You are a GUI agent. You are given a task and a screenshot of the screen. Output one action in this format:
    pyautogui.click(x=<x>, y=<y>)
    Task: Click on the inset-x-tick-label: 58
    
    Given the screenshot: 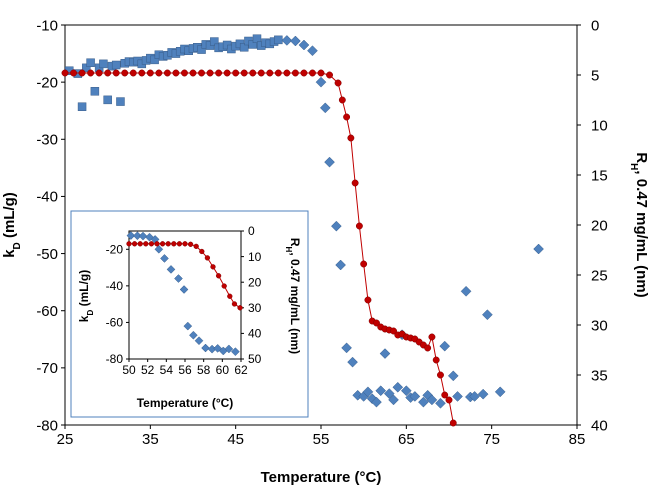 What is the action you would take?
    pyautogui.click(x=204, y=370)
    